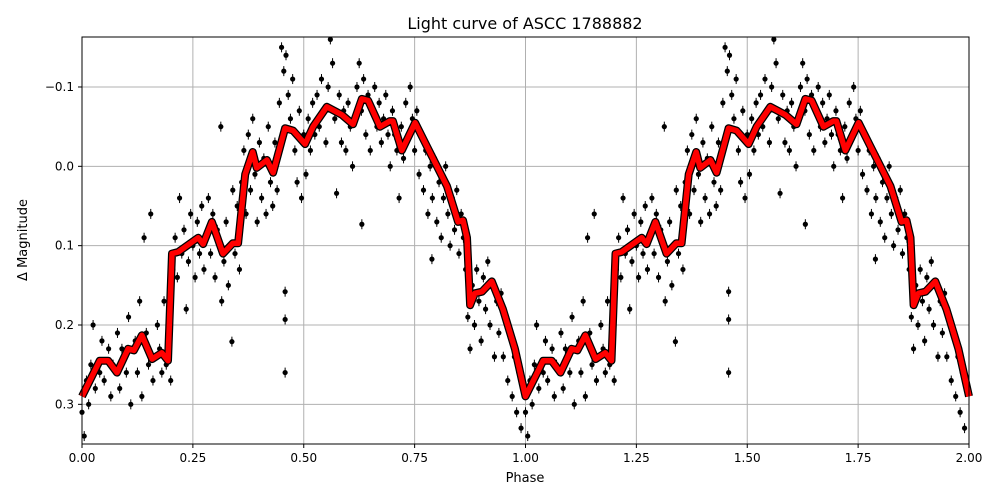 The width and height of the screenshot is (1000, 504). I want to click on chart-title: Light curve of ASCC 1788882, so click(524, 23).